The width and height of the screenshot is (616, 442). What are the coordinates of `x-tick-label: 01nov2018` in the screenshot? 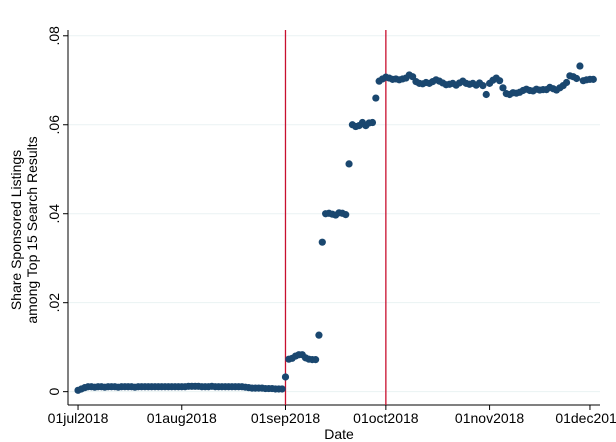 It's located at (490, 418).